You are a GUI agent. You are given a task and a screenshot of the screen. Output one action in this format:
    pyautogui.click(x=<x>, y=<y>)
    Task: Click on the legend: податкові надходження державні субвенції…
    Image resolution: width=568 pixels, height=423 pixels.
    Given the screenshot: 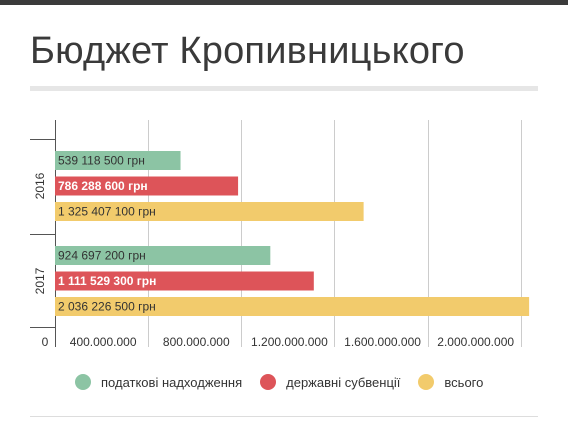 What is the action you would take?
    pyautogui.click(x=288, y=382)
    